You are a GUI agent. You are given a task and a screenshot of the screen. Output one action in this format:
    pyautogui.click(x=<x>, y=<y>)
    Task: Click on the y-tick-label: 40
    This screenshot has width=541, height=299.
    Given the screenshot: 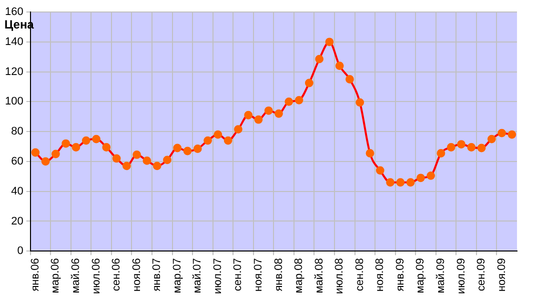 What is the action you would take?
    pyautogui.click(x=17, y=191)
    